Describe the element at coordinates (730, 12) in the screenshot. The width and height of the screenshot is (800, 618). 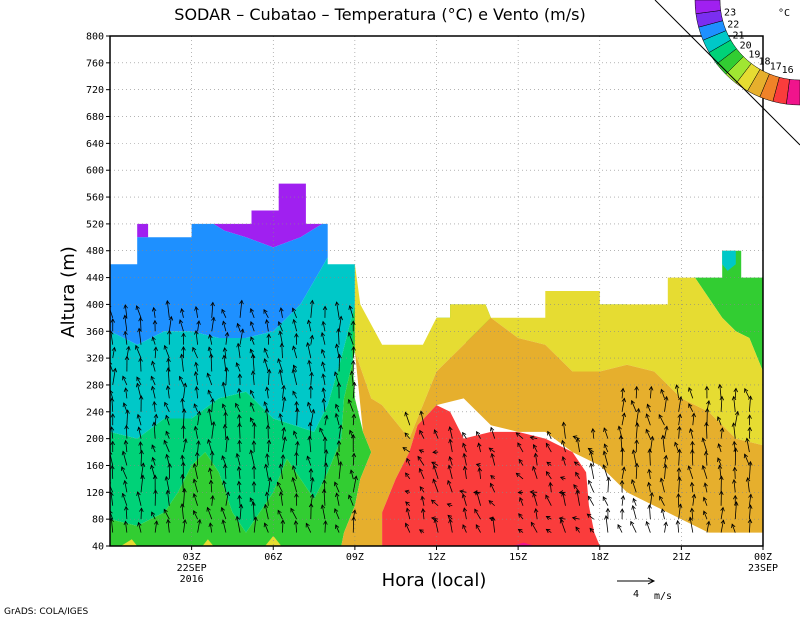
I see `colorbar-level-label: 23` at that location.